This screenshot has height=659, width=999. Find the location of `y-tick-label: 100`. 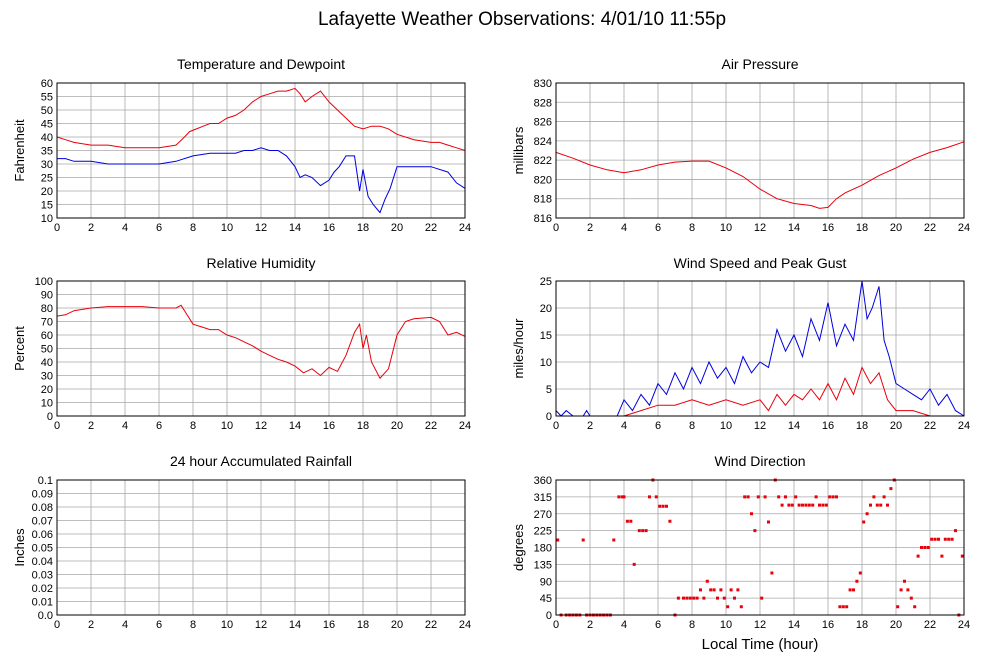

y-tick-label: 100 is located at coordinates (44, 282).